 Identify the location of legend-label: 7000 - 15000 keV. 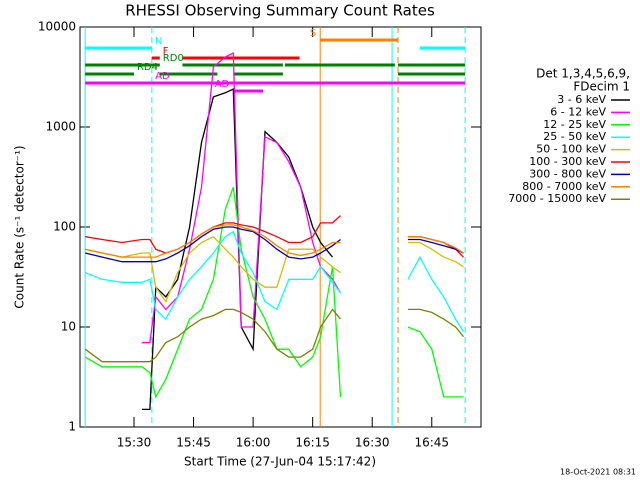
(557, 198).